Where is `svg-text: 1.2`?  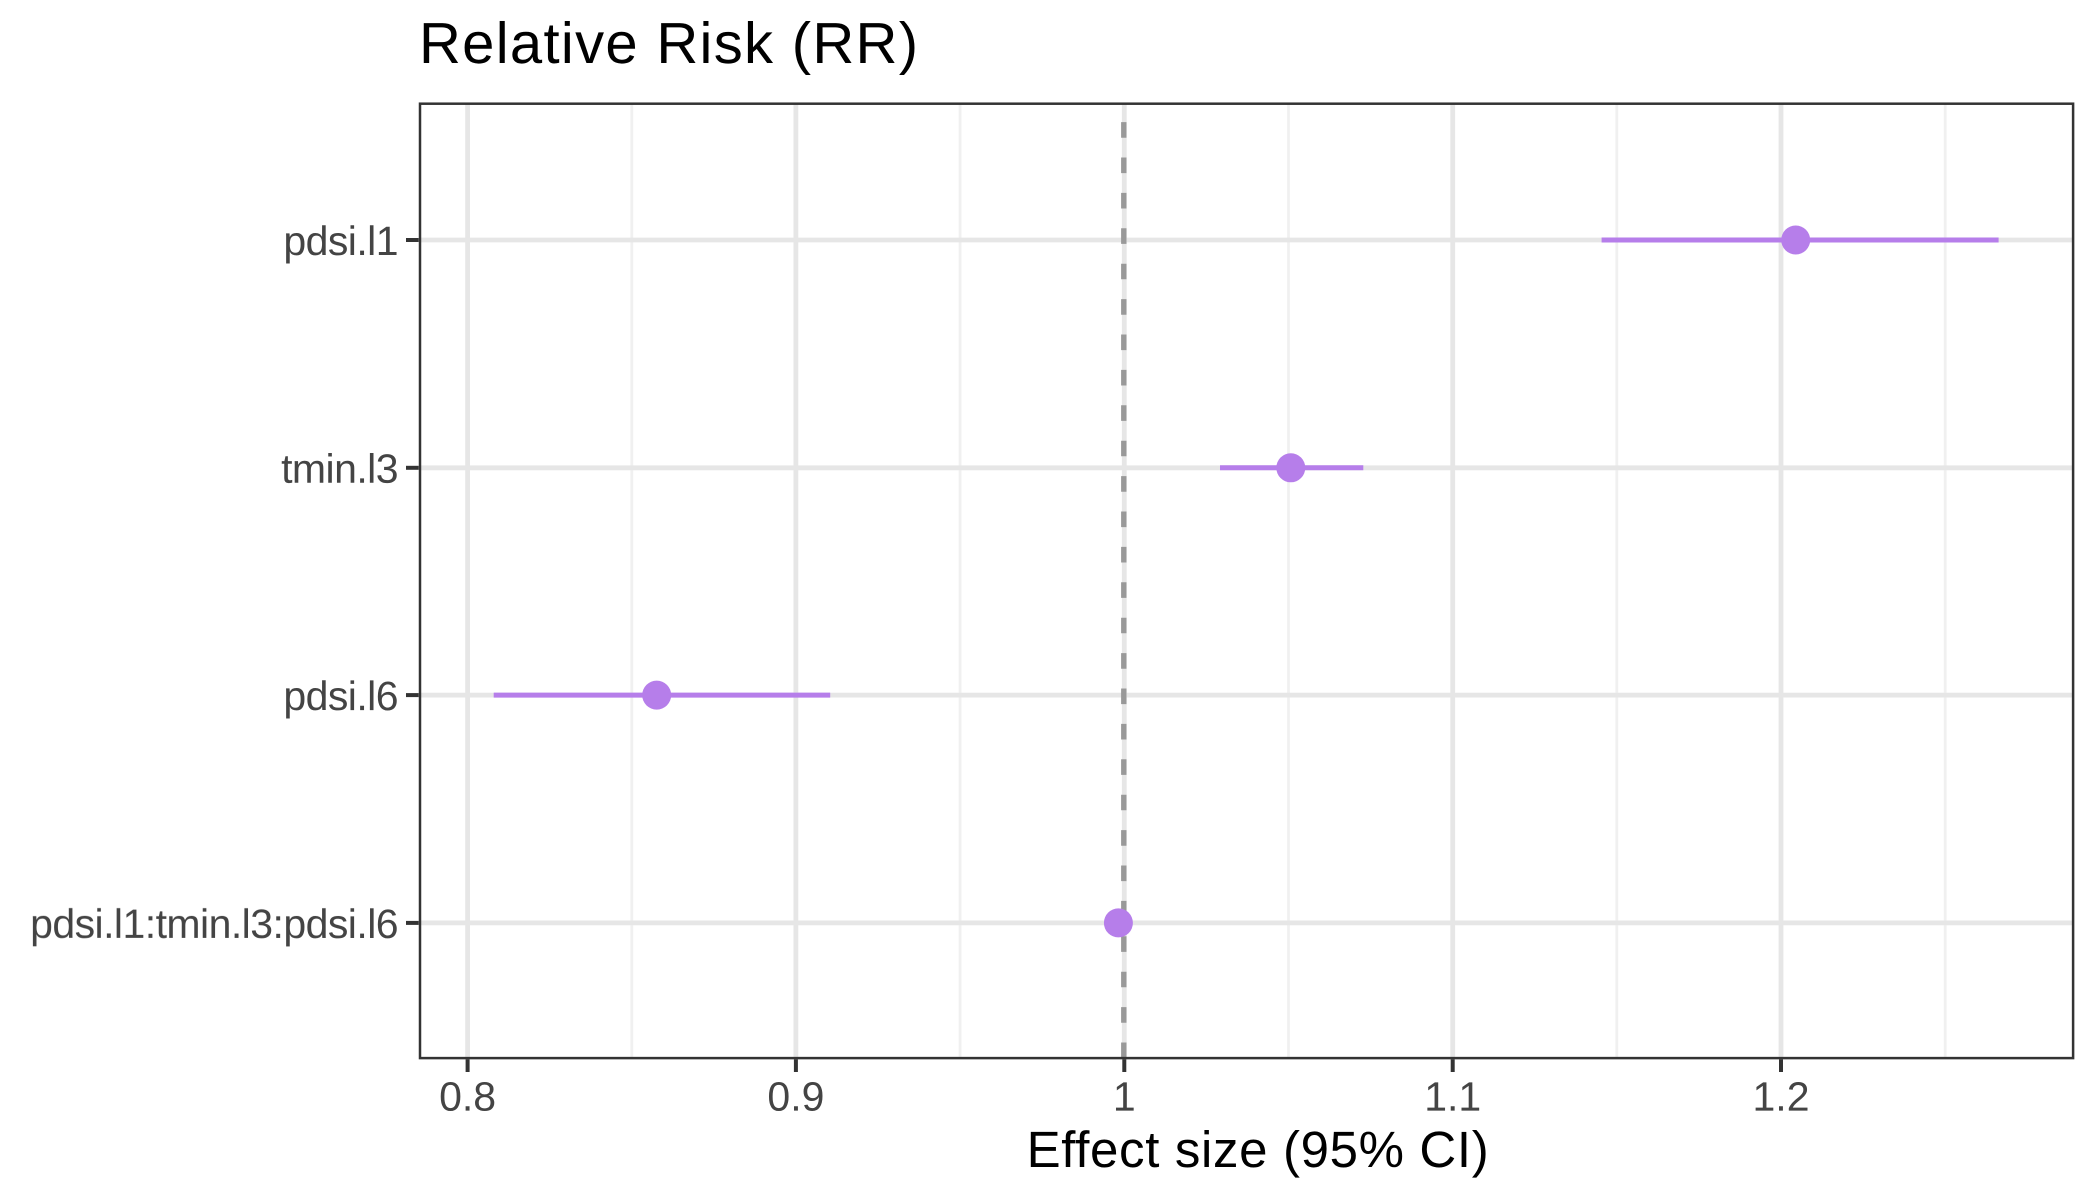
svg-text: 1.2 is located at coordinates (1780, 1097).